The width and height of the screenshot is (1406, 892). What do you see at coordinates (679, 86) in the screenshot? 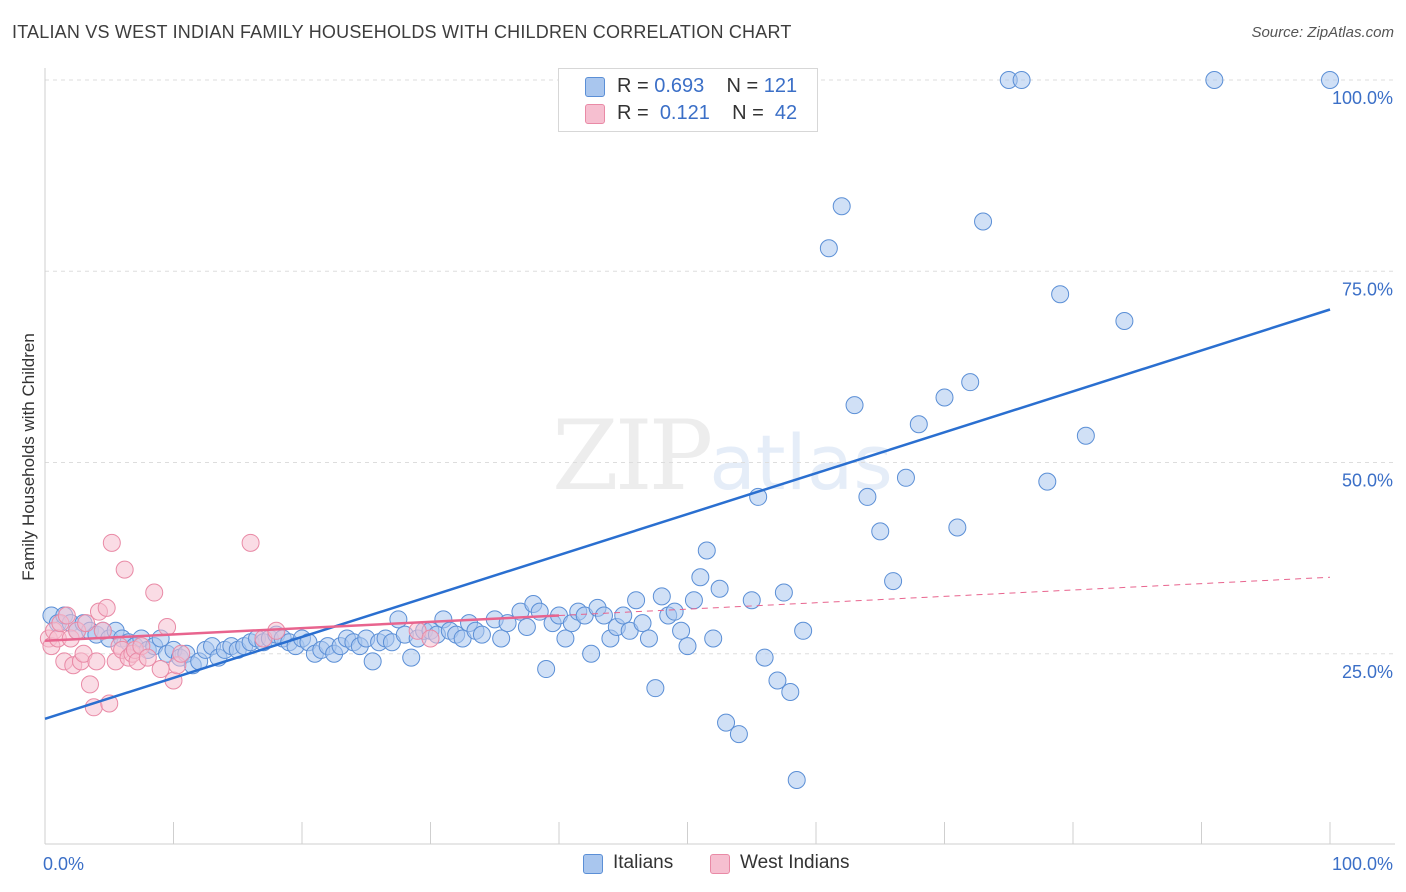
I see `legend-r-value-italians: 0.693` at bounding box center [679, 86].